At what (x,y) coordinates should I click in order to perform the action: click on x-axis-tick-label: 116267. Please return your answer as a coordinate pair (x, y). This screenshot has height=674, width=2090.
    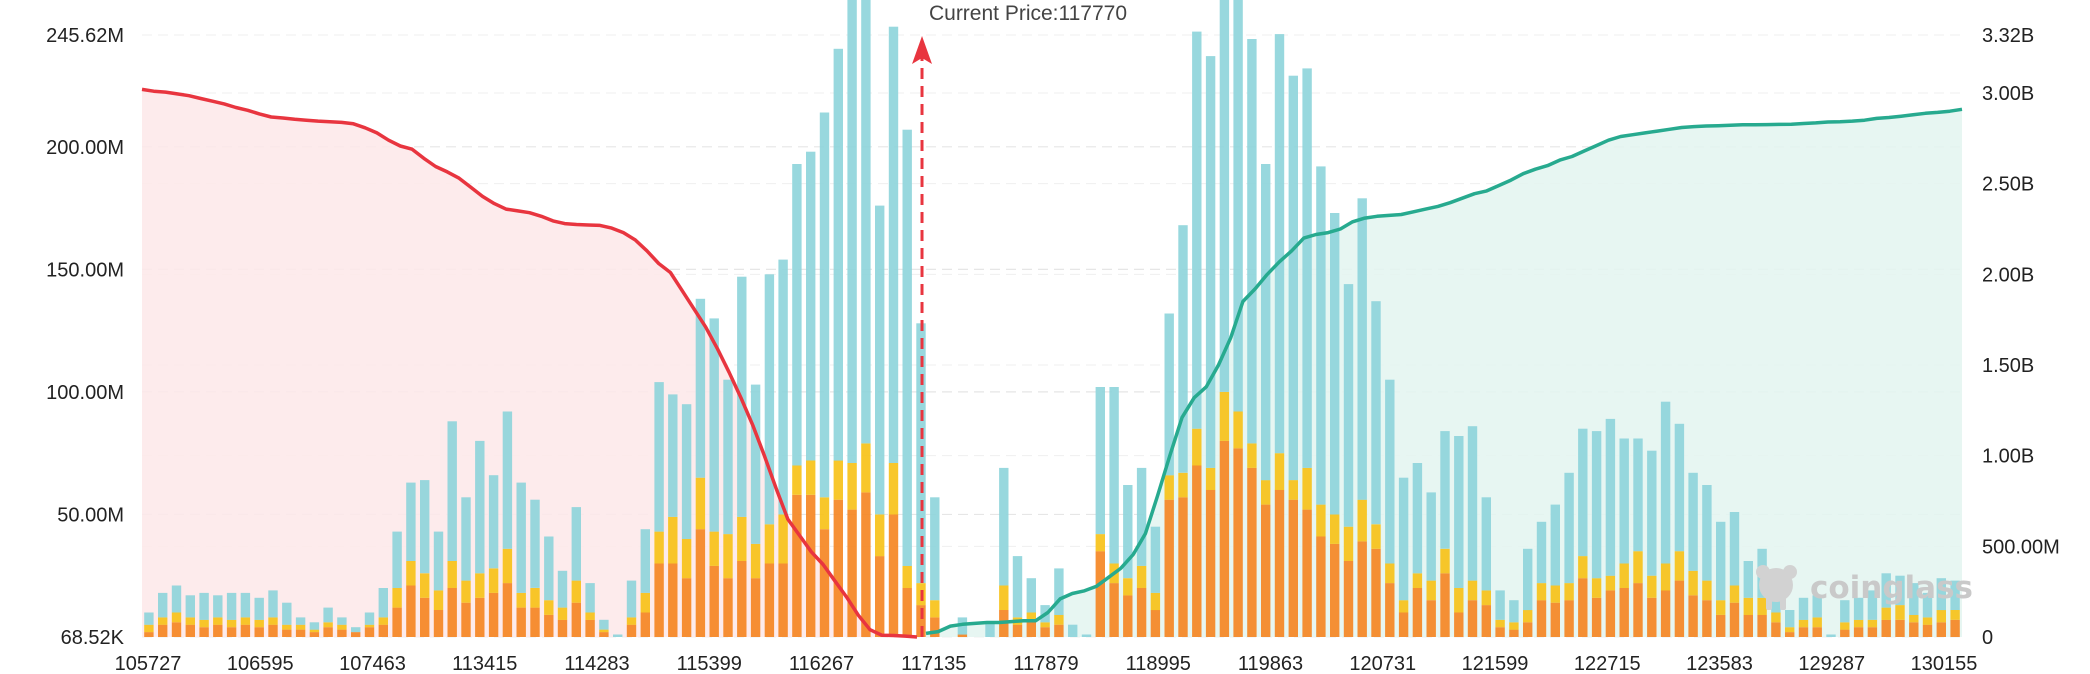
    Looking at the image, I should click on (821, 663).